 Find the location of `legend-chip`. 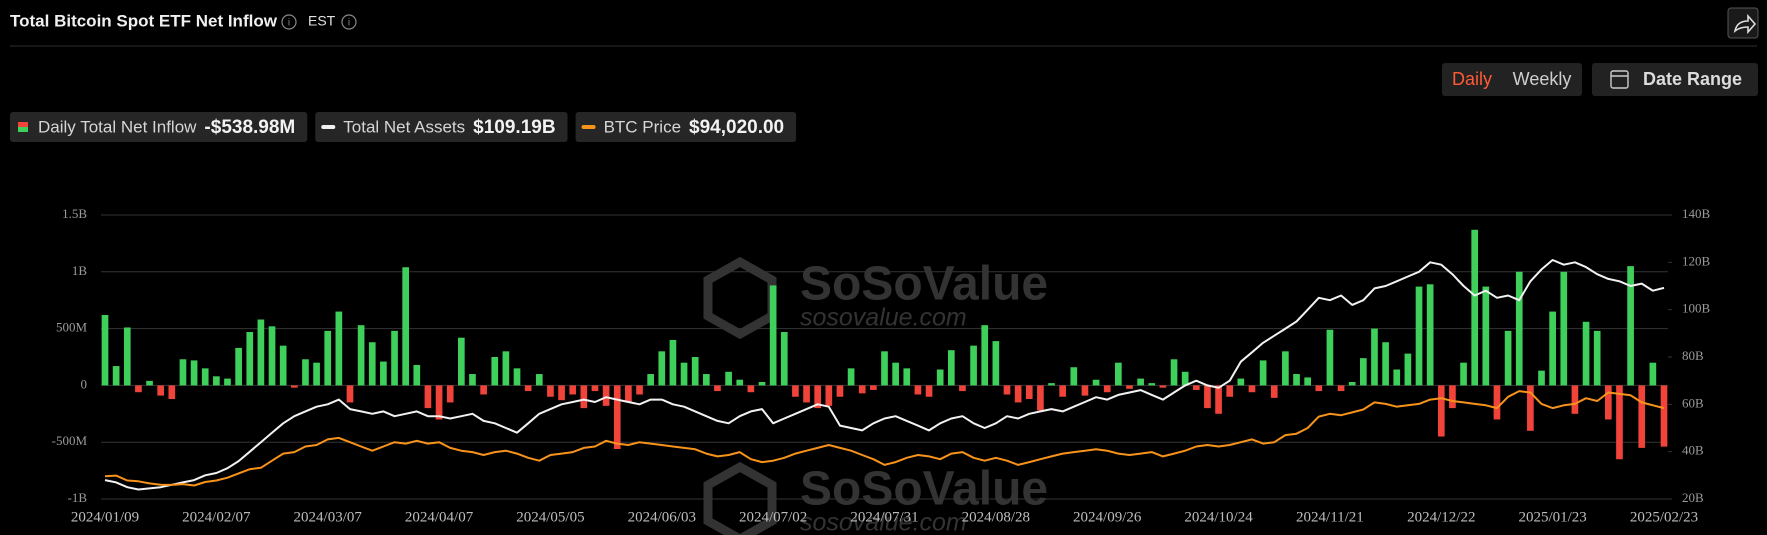

legend-chip is located at coordinates (159, 127).